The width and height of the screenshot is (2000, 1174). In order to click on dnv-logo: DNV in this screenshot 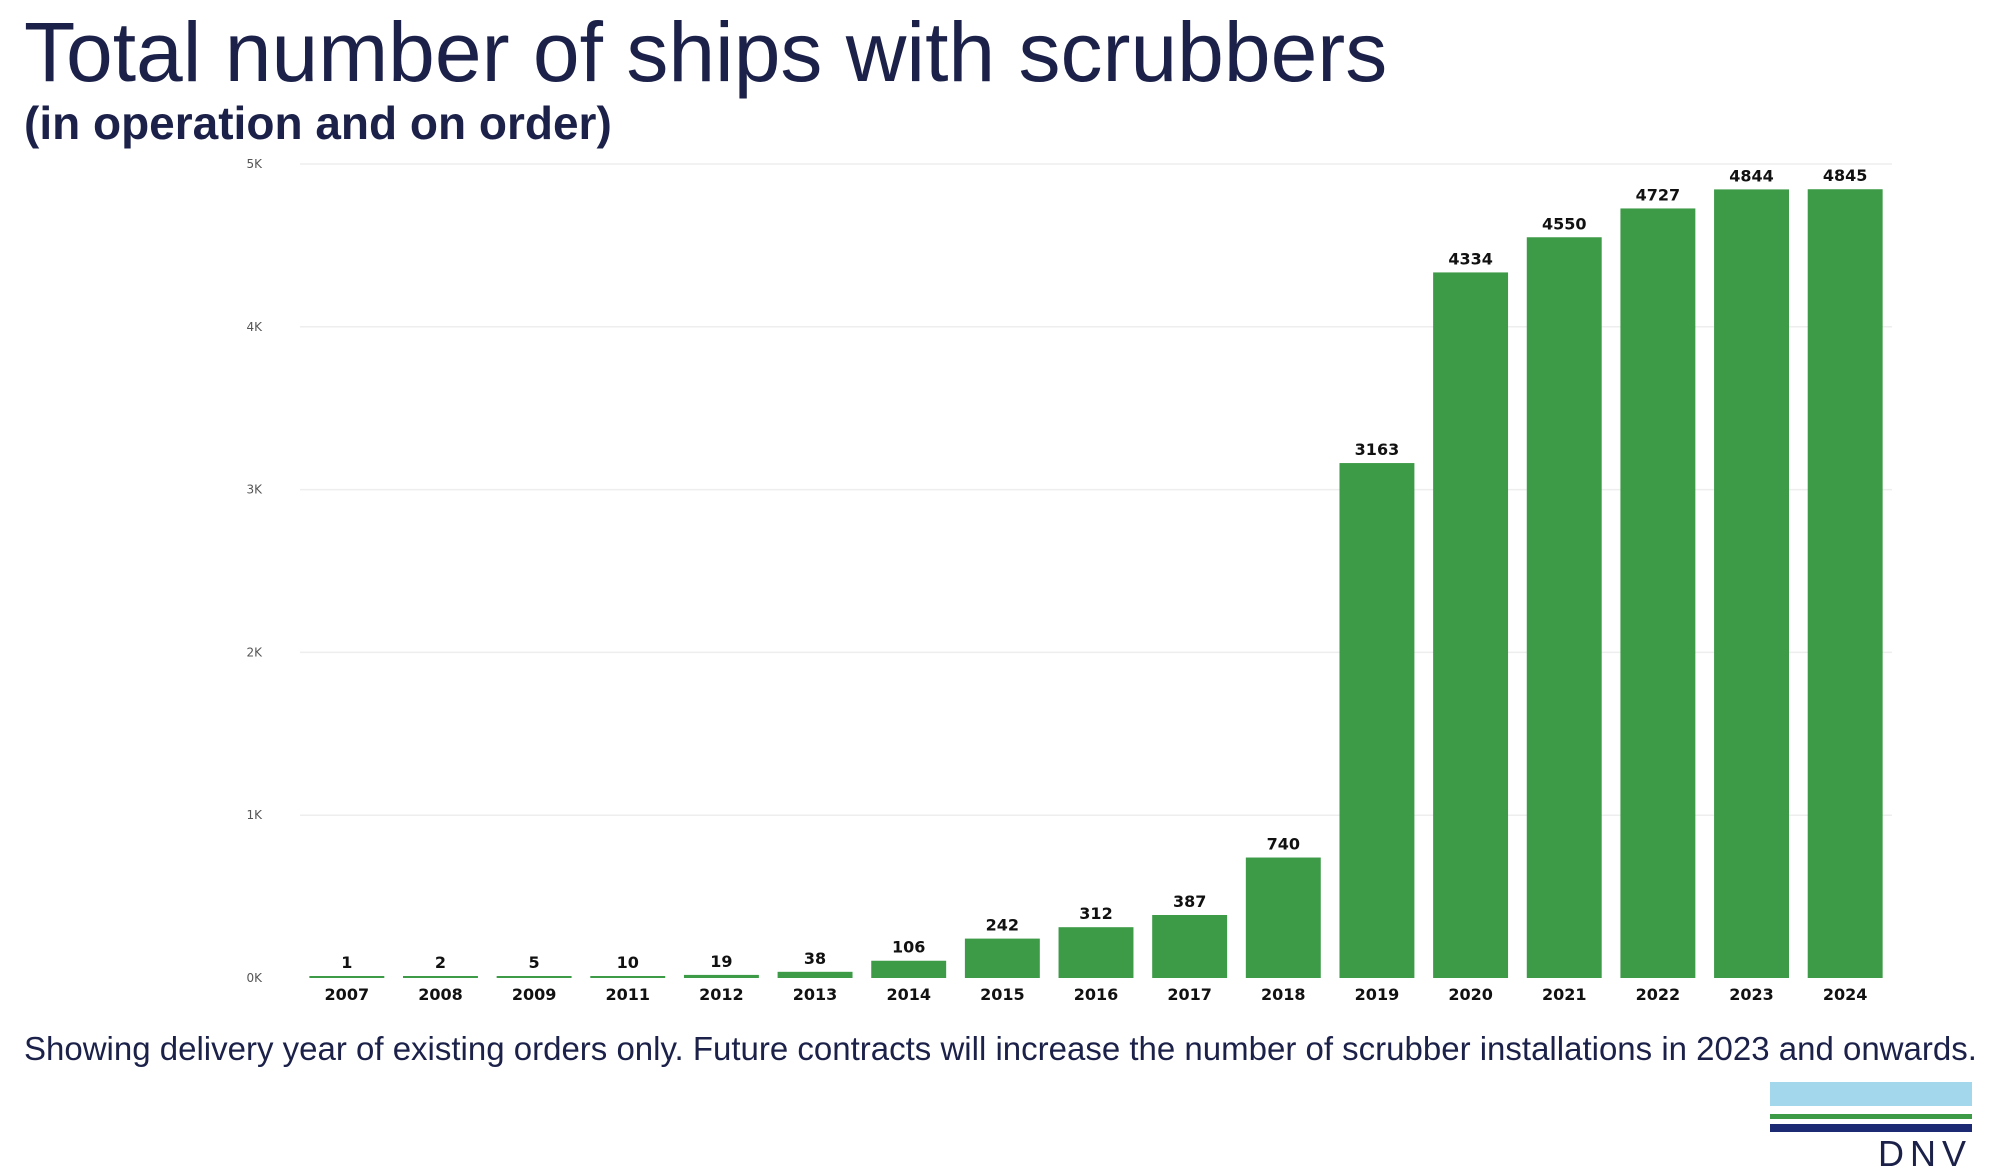, I will do `click(1871, 1127)`.